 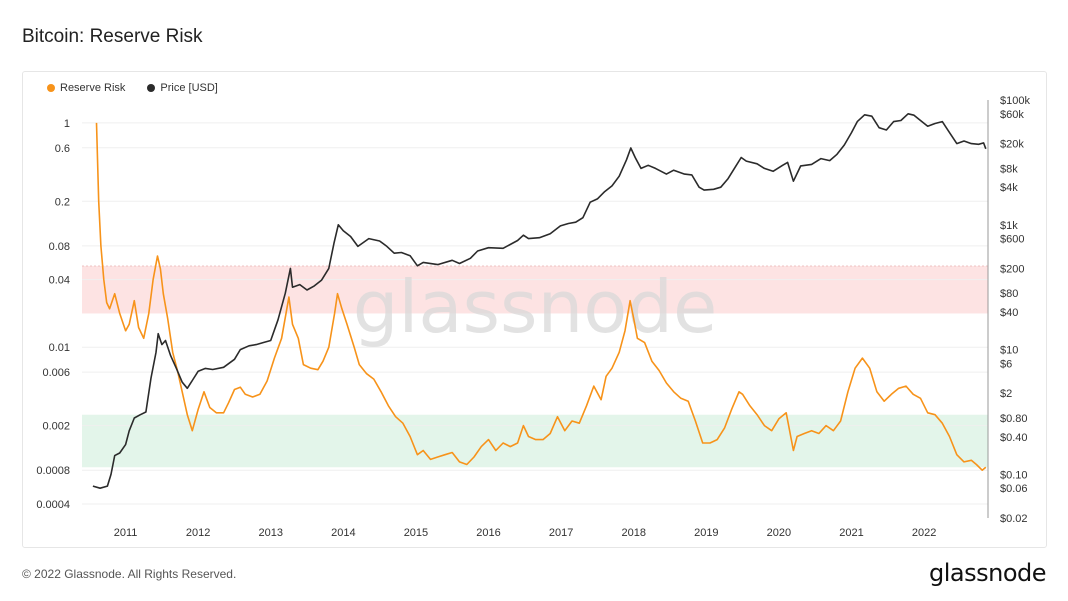 What do you see at coordinates (1009, 294) in the screenshot?
I see `right-tick-label: $80` at bounding box center [1009, 294].